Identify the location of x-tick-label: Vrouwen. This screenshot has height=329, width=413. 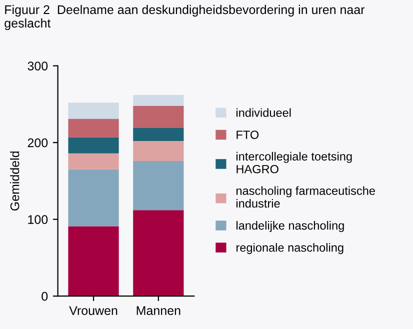
(93, 311).